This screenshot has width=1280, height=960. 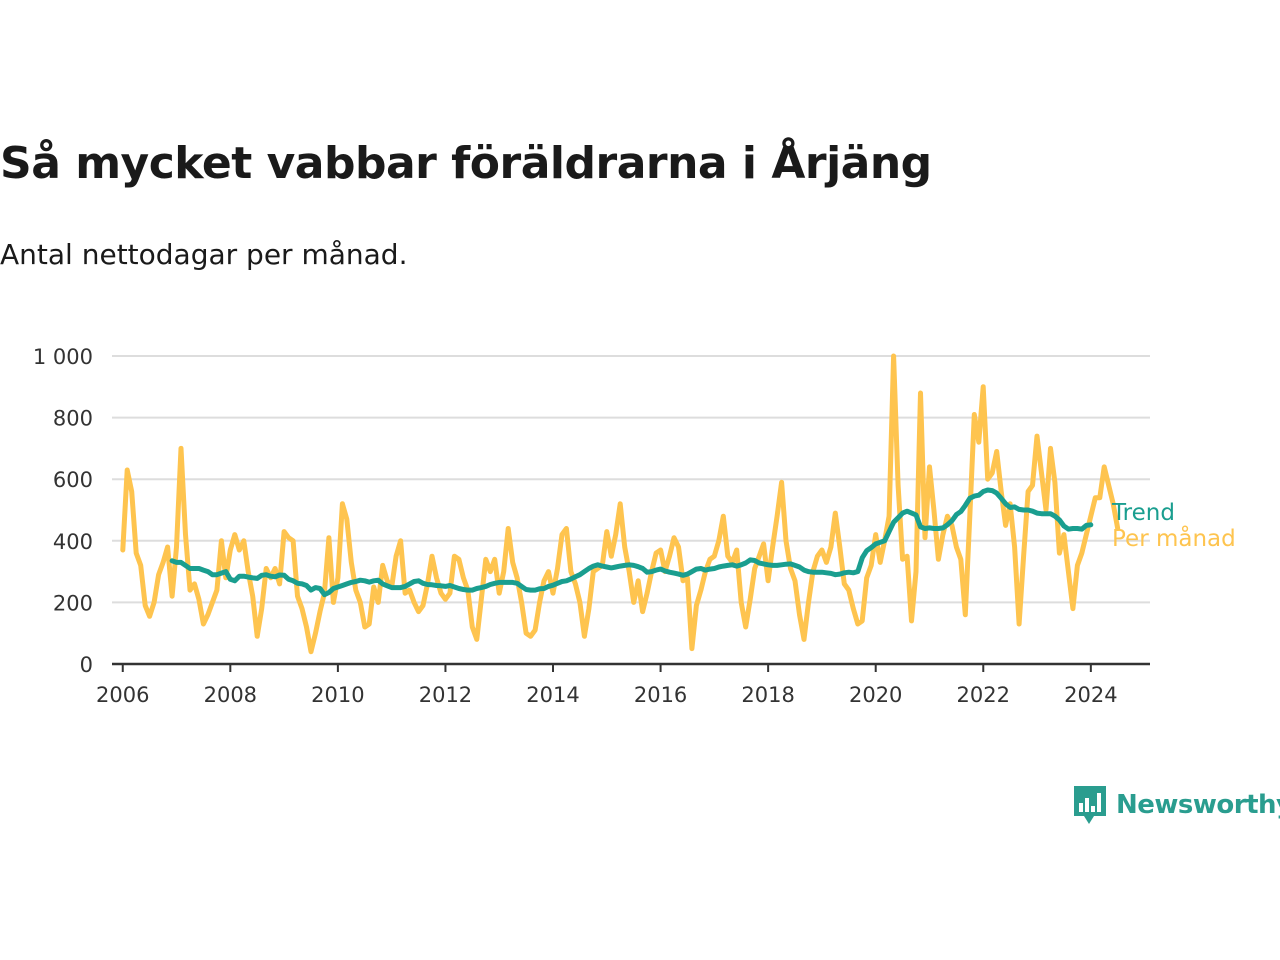 I want to click on x-axis, so click(x=631, y=667).